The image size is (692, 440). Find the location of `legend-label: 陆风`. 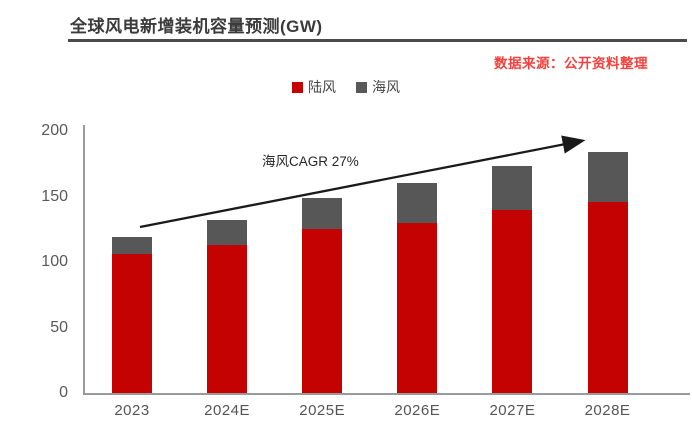

legend-label: 陆风 is located at coordinates (322, 87).